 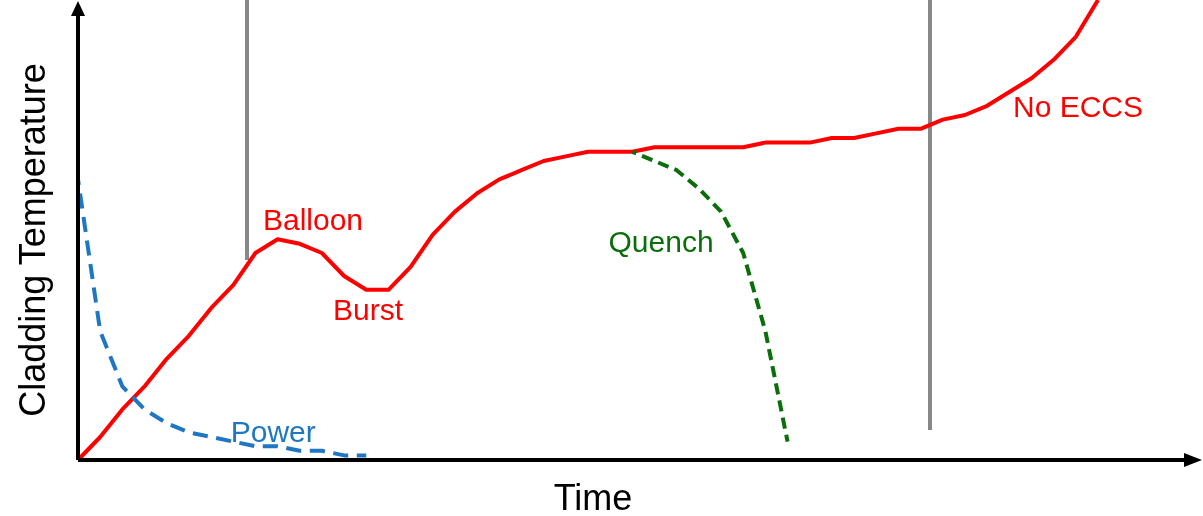 I want to click on x-axis-title: Time, so click(x=593, y=496).